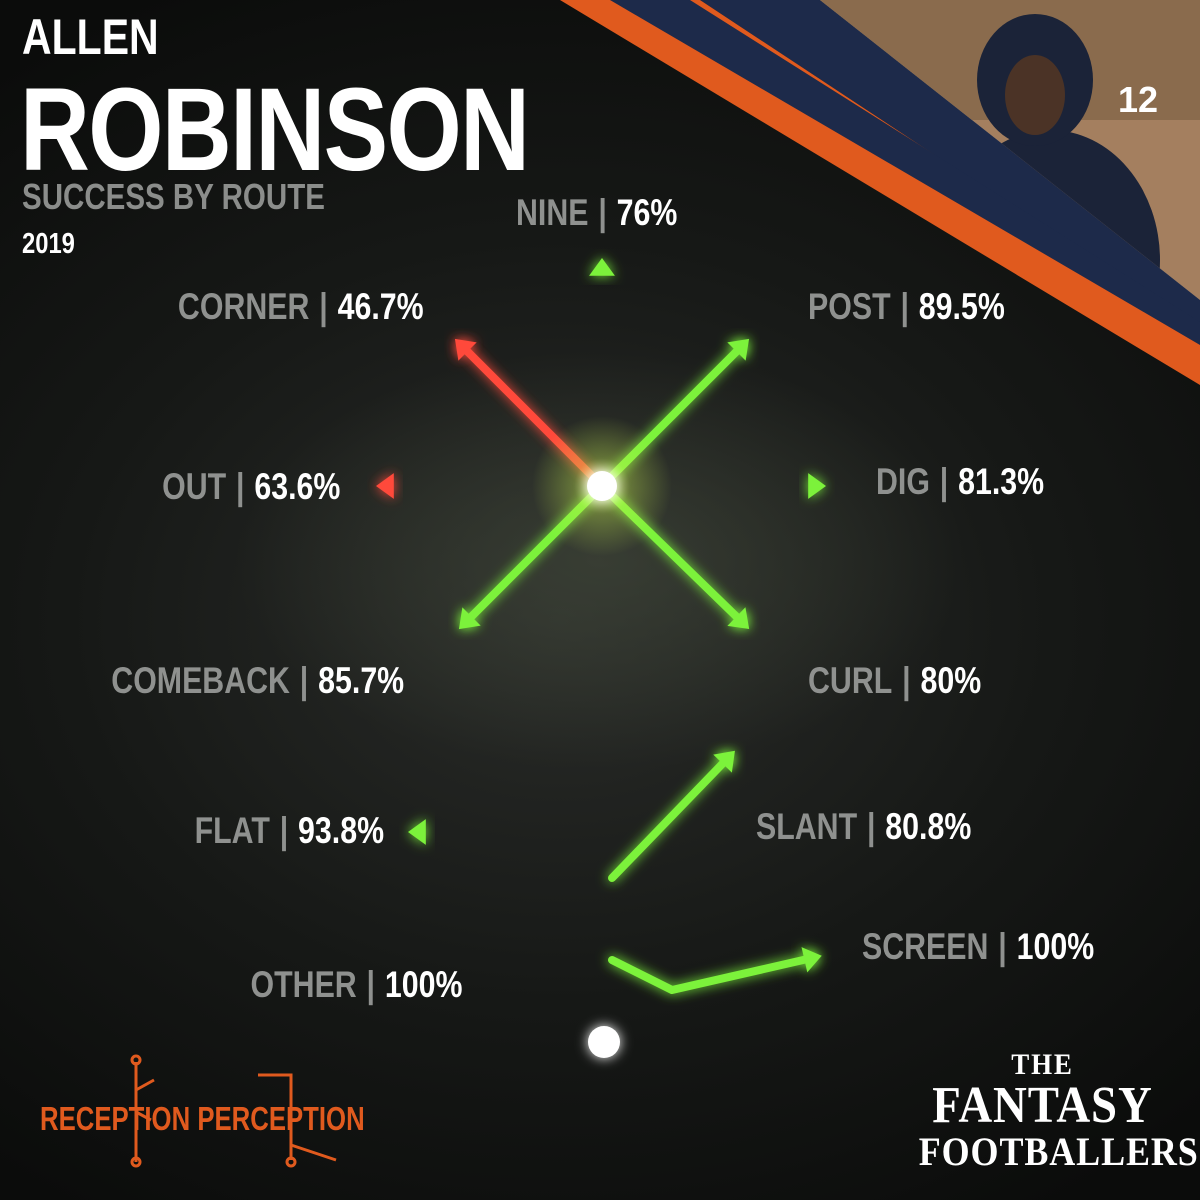  What do you see at coordinates (417, 832) in the screenshot?
I see `route-flat-arrowhead` at bounding box center [417, 832].